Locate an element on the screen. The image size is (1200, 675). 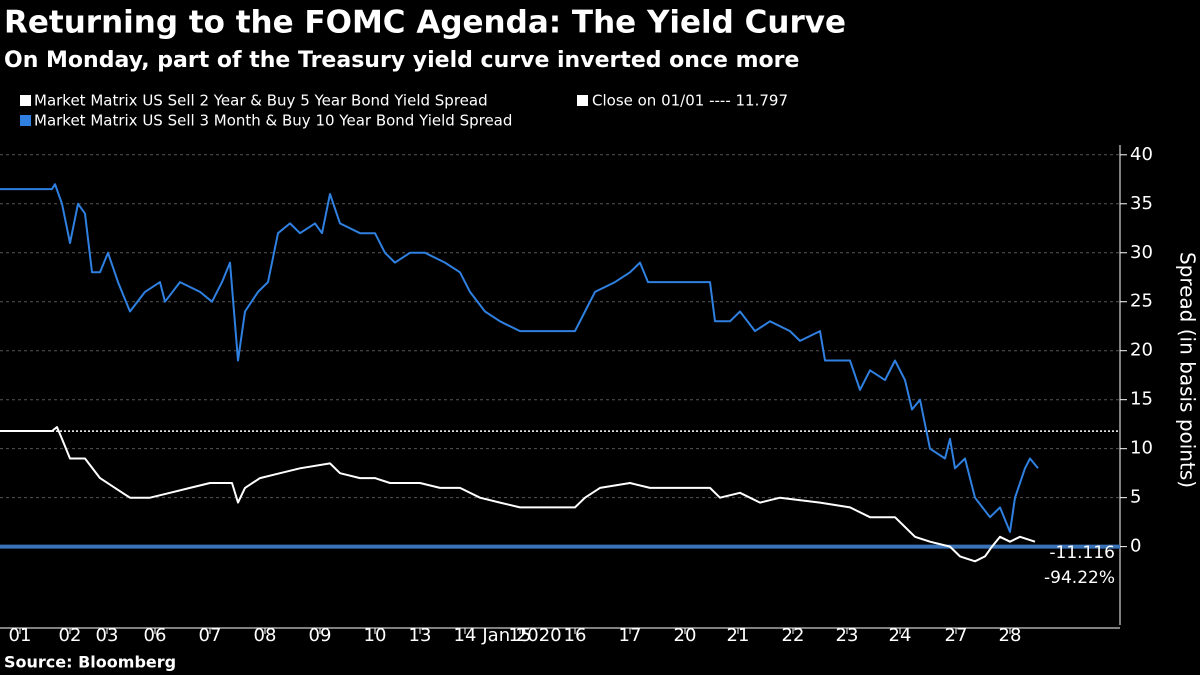
x-tick-label: 08 is located at coordinates (265, 635).